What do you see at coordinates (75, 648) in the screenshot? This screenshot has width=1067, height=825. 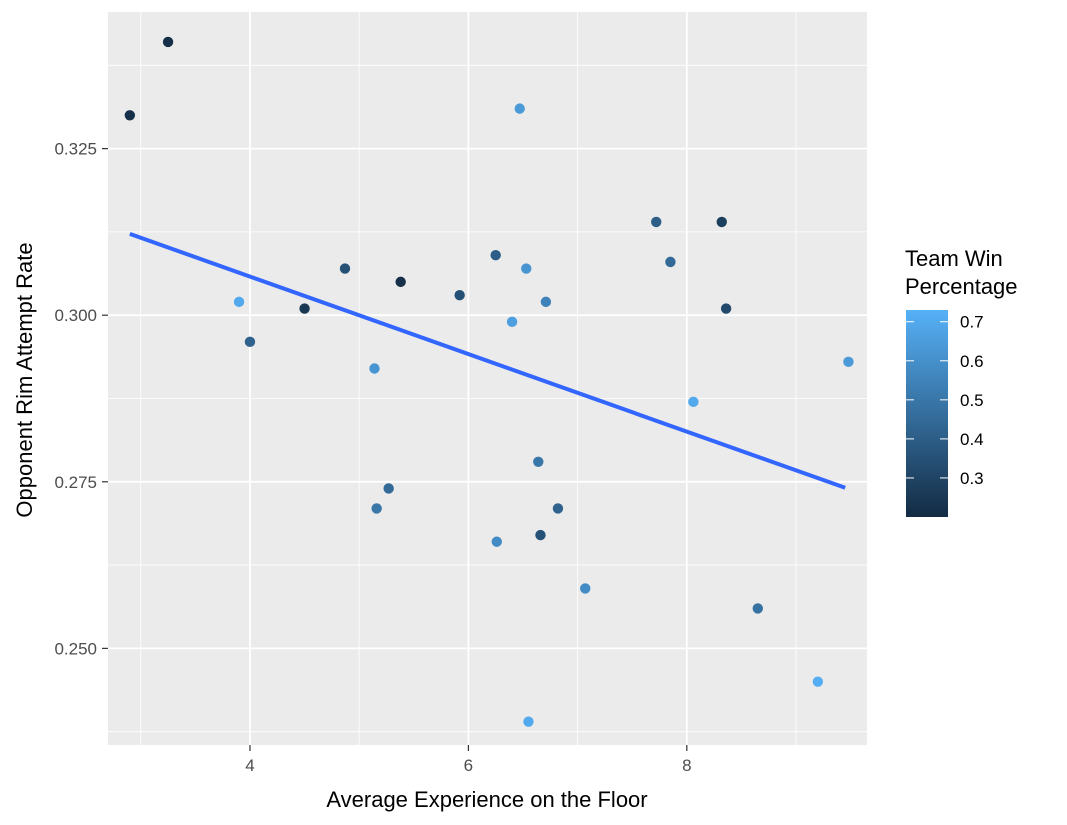 I see `y-tick-label: 0.250` at bounding box center [75, 648].